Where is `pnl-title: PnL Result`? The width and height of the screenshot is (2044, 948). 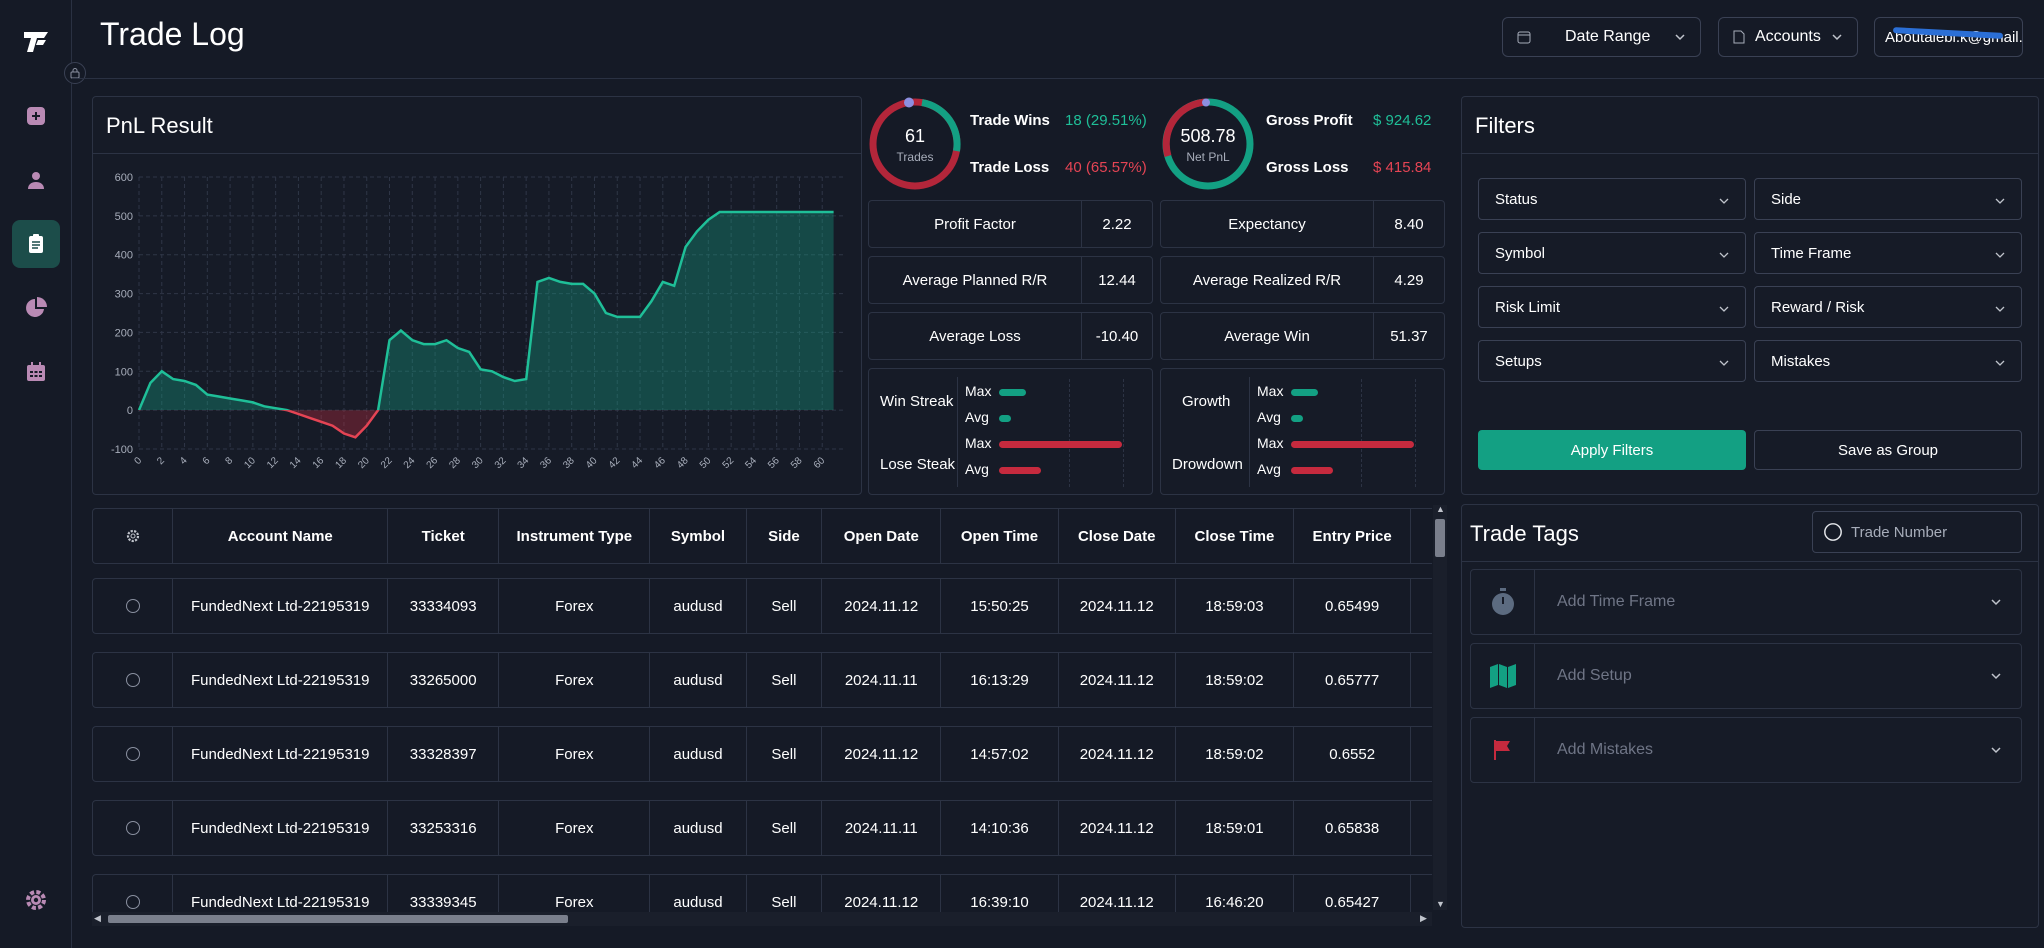
pnl-title: PnL Result is located at coordinates (159, 125).